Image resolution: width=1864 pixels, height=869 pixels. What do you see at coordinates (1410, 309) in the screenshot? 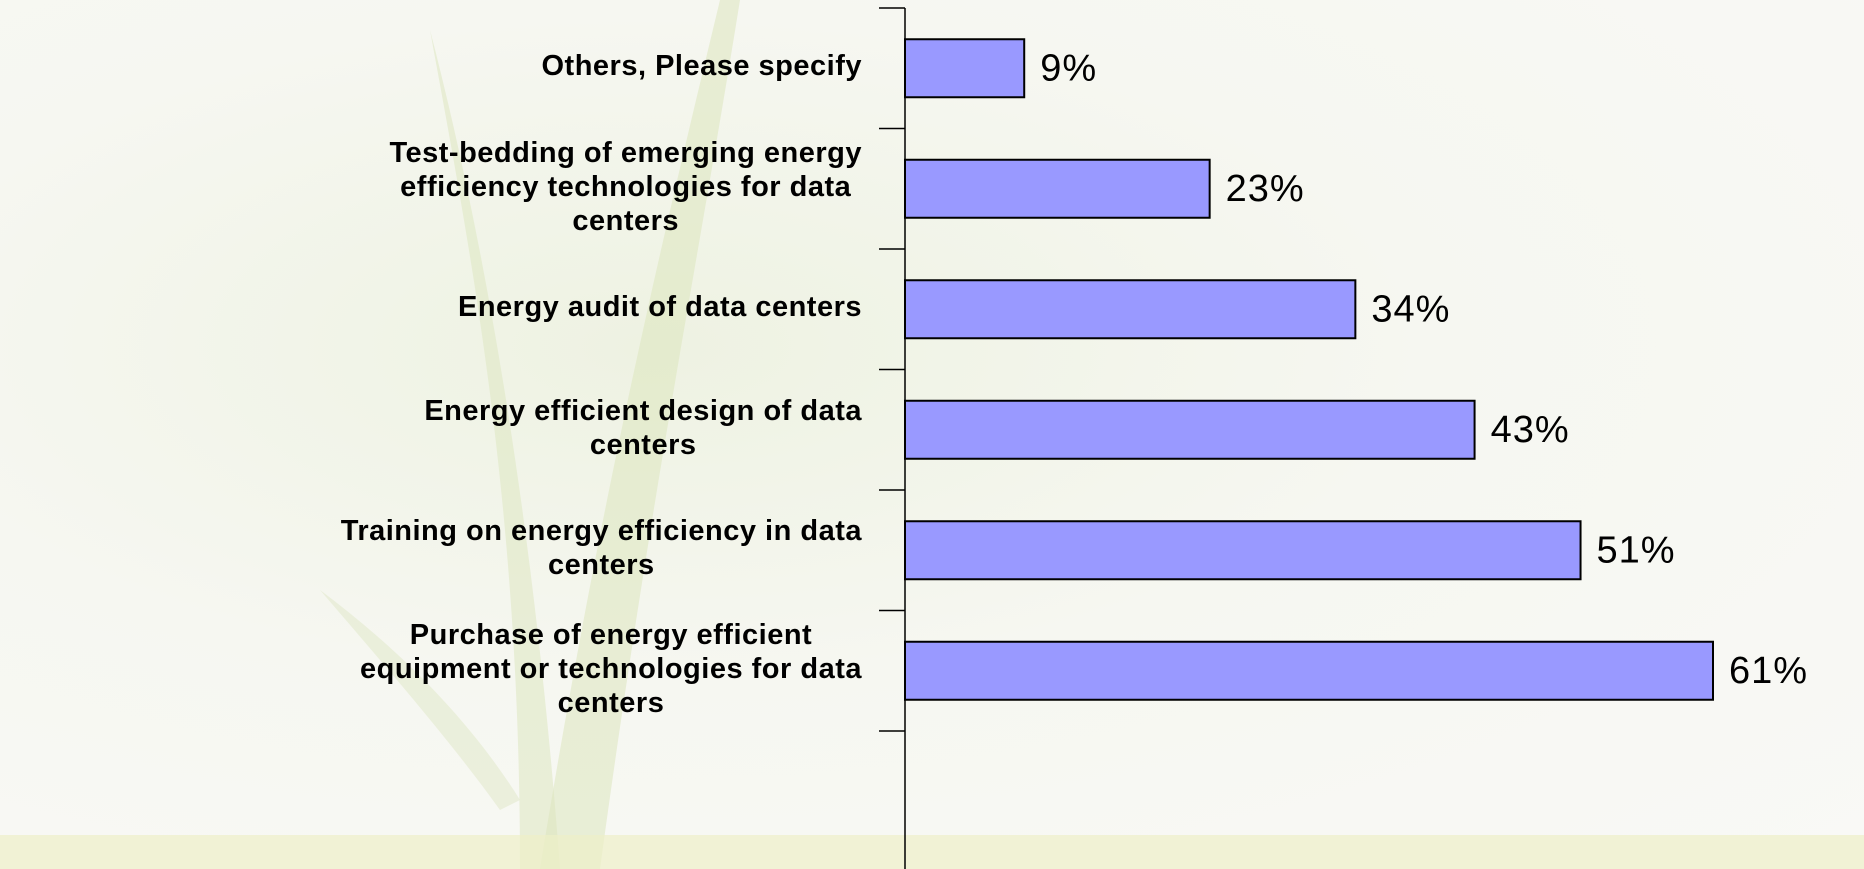
I see `value-label: 34%` at bounding box center [1410, 309].